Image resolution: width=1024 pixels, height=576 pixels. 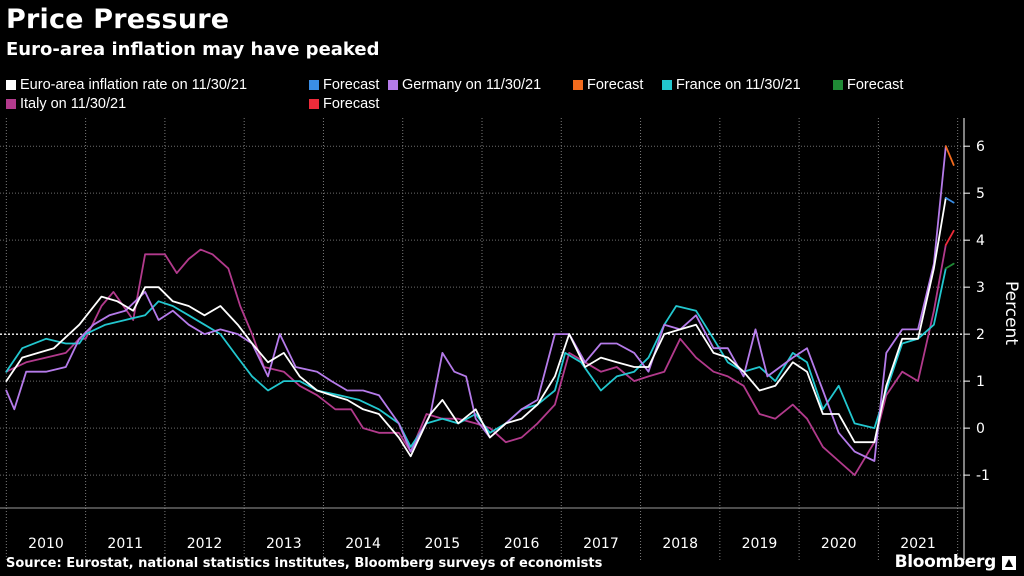 What do you see at coordinates (980, 429) in the screenshot?
I see `y-tick-label: 0` at bounding box center [980, 429].